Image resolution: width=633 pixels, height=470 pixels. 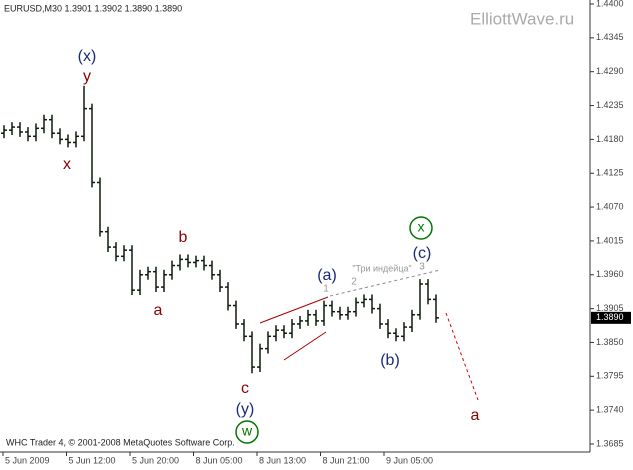 I want to click on wave-label: 3, so click(x=422, y=267).